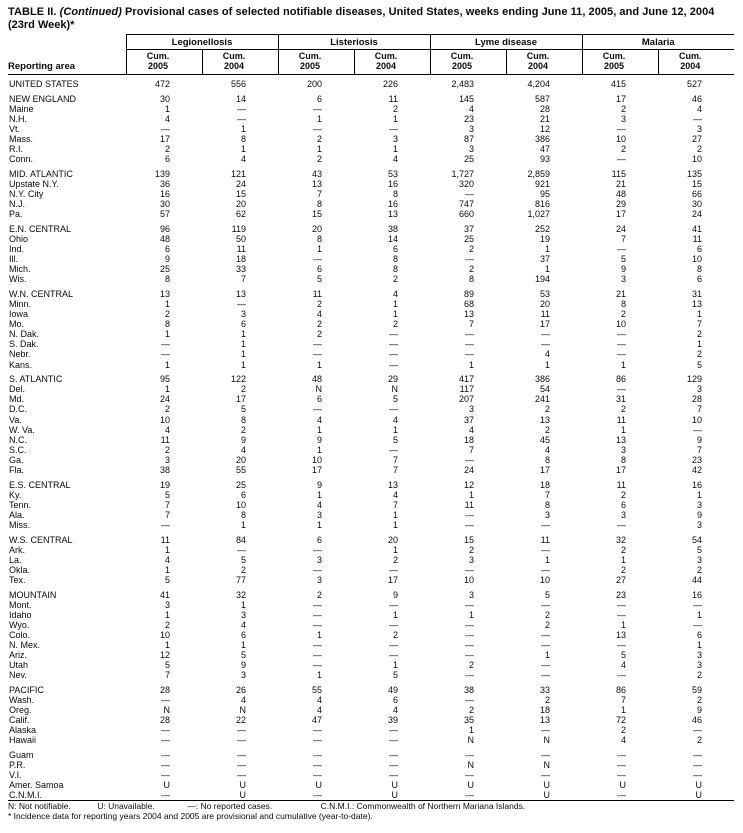  Describe the element at coordinates (240, 238) in the screenshot. I see `value-cell: 50` at that location.